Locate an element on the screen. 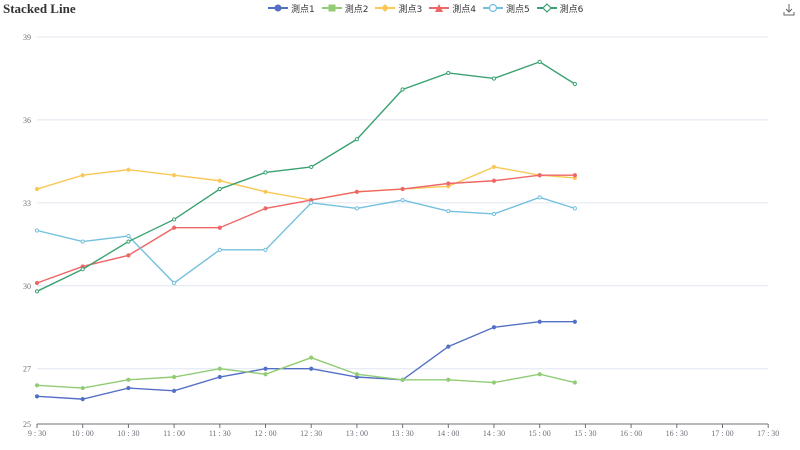  x-axis-tick-label: 17 : 30 is located at coordinates (768, 433).